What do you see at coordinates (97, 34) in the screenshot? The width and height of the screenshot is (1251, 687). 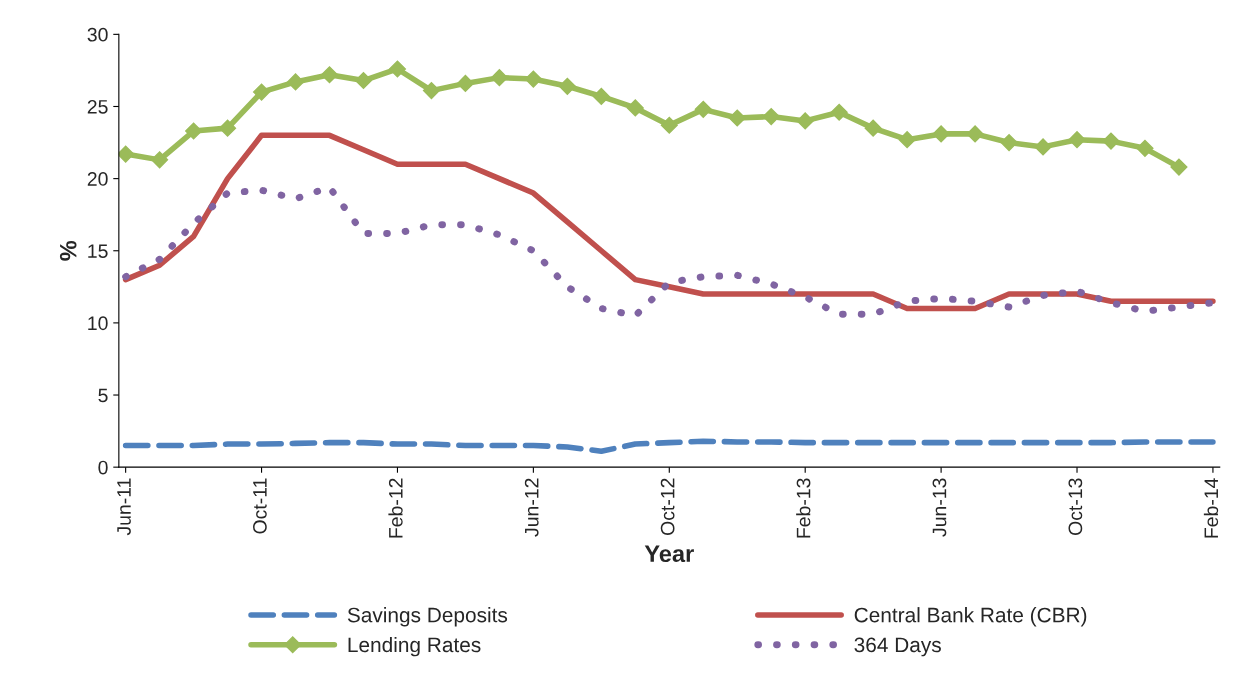 I see `y-tick-label: 30` at bounding box center [97, 34].